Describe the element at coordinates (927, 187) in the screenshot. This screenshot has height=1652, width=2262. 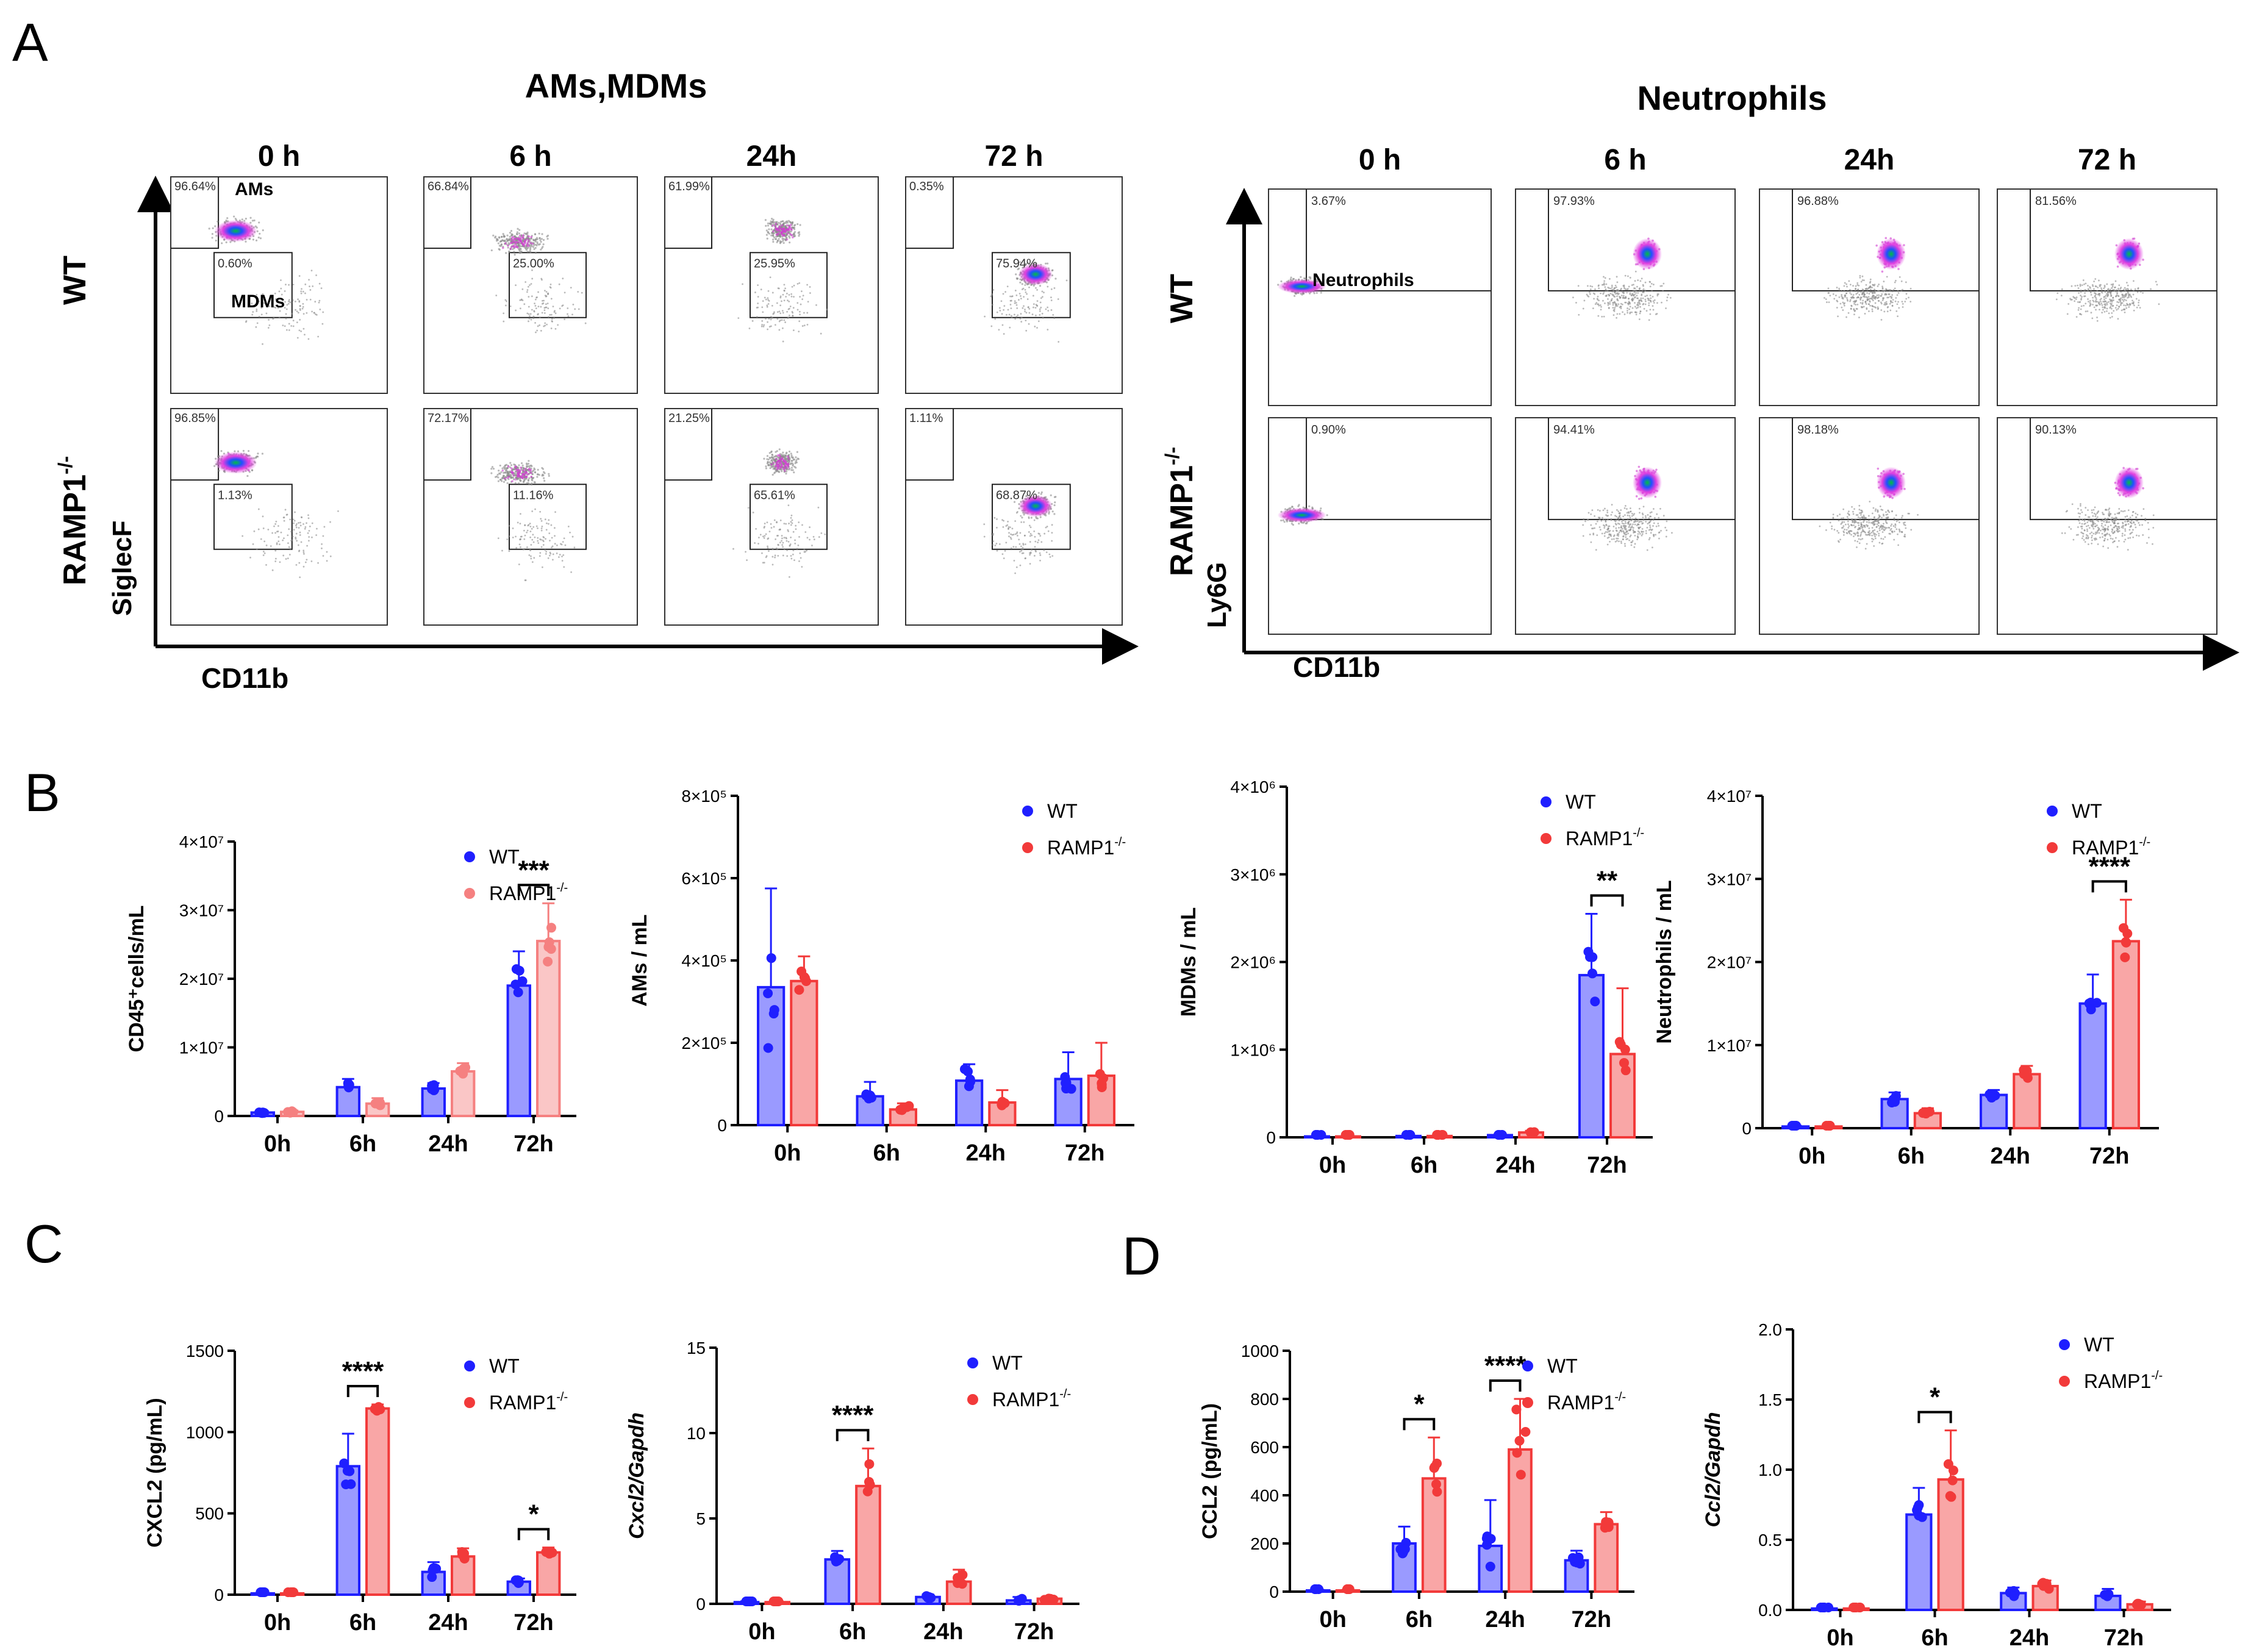
I see `ams-gate-percent: 0.35%` at that location.